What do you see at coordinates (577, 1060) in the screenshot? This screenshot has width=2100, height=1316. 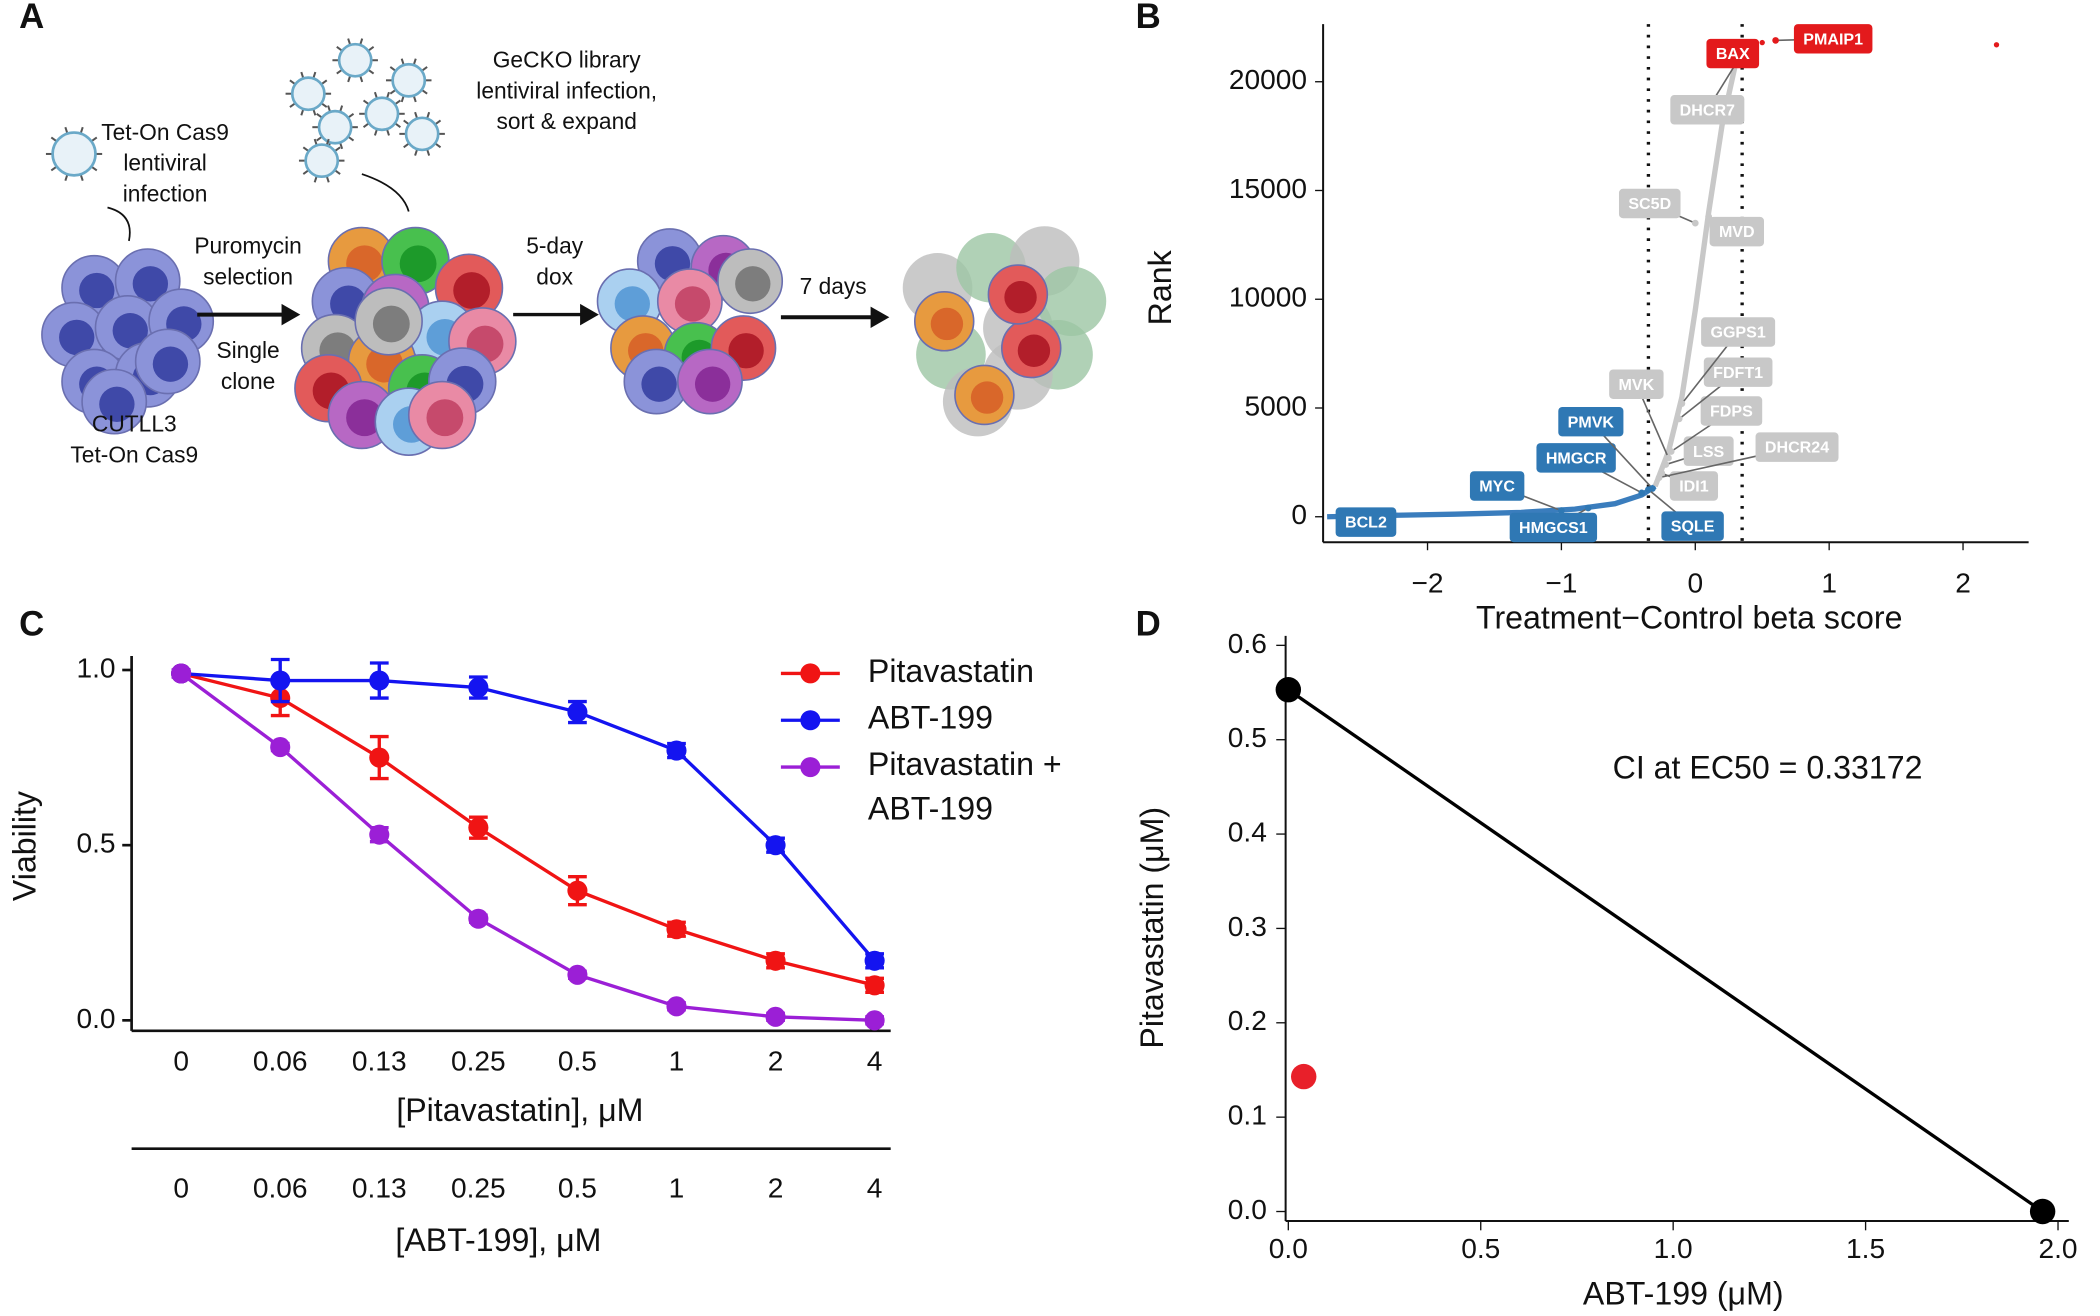 I see `x-tick-label: 0.5` at bounding box center [577, 1060].